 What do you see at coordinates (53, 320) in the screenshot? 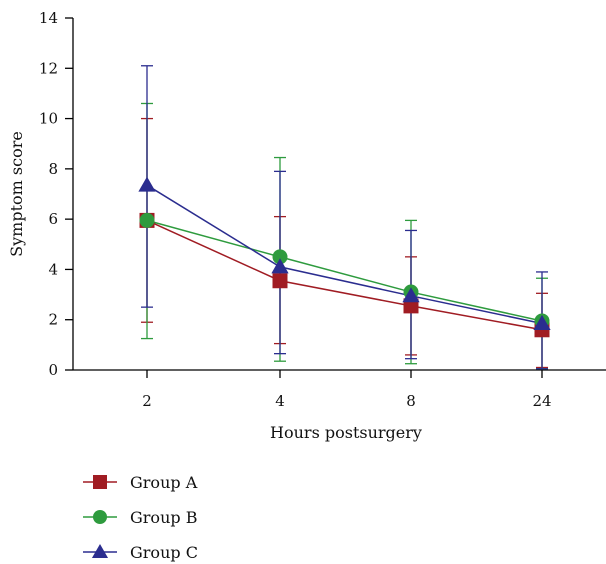
I see `y-tick-label: 2` at bounding box center [53, 320].